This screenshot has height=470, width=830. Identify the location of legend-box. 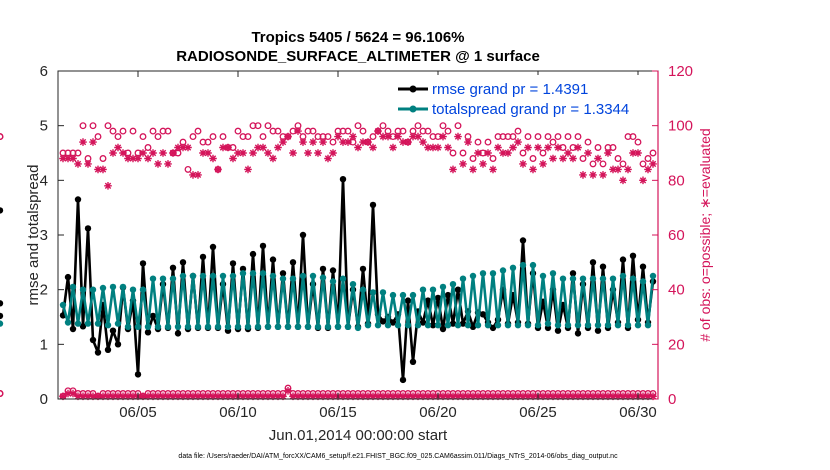
(518, 98).